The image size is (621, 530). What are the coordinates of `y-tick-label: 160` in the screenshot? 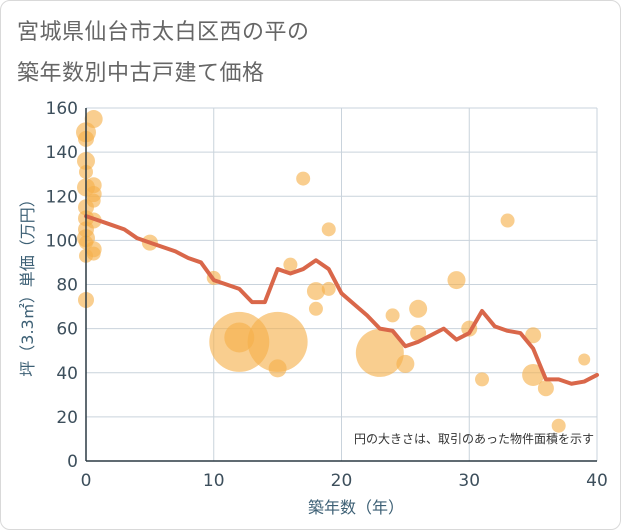 It's located at (62, 109).